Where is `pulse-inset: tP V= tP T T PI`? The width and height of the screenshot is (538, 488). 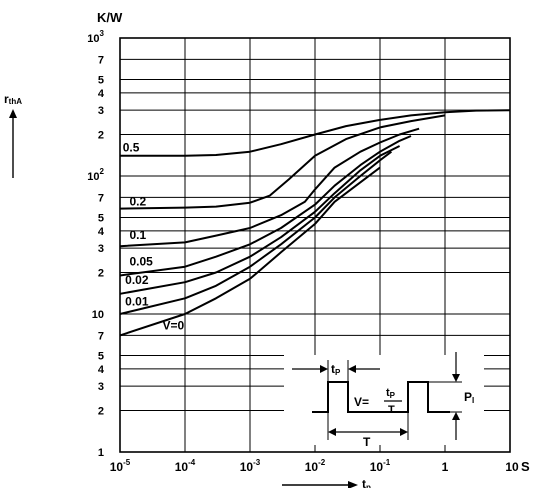 pulse-inset: tP V= tP T T PI is located at coordinates (384, 400).